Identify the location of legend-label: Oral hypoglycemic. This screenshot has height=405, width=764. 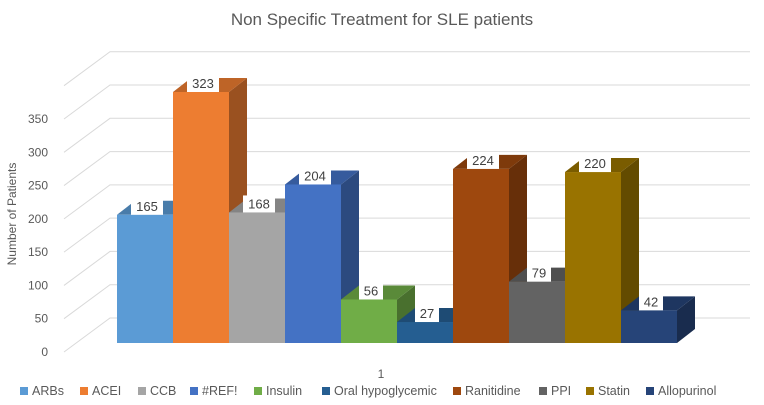
(385, 391).